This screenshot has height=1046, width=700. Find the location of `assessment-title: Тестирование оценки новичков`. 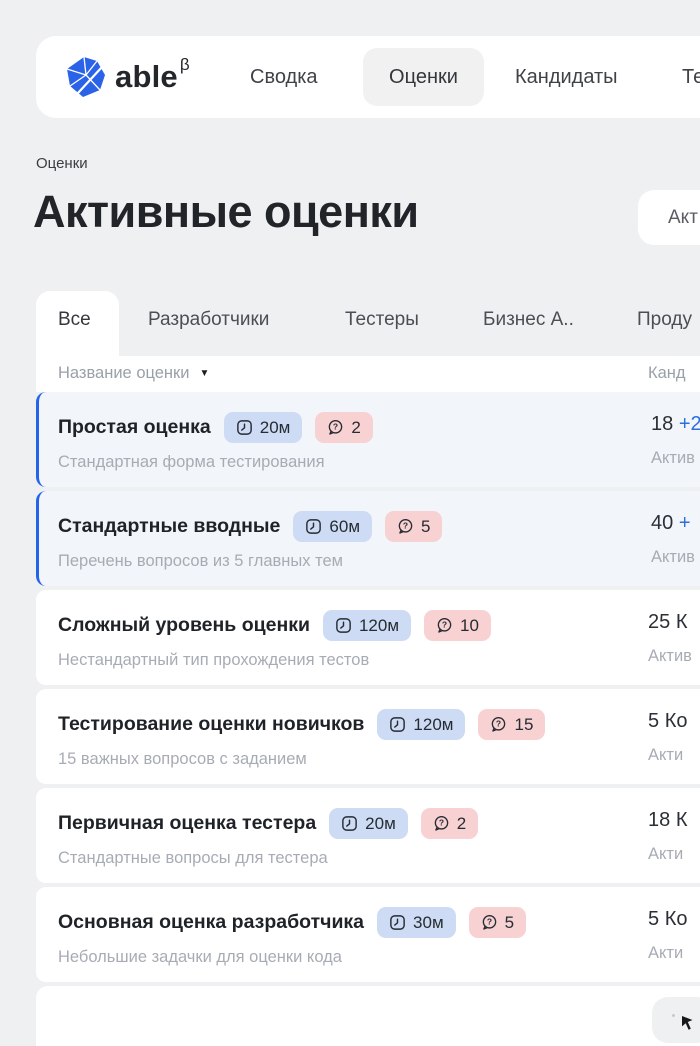

assessment-title: Тестирование оценки новичков is located at coordinates (211, 724).